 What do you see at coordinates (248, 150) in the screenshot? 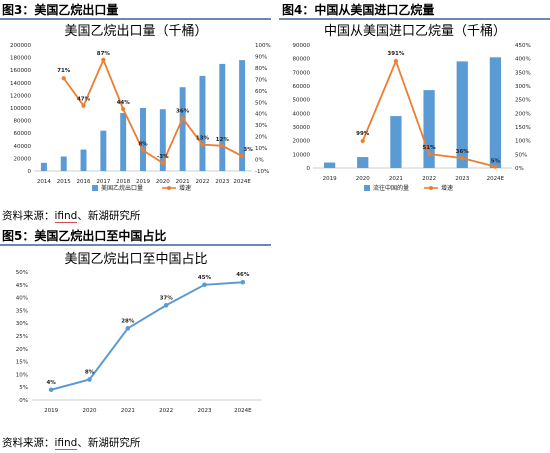
I see `data-label: 3%` at bounding box center [248, 150].